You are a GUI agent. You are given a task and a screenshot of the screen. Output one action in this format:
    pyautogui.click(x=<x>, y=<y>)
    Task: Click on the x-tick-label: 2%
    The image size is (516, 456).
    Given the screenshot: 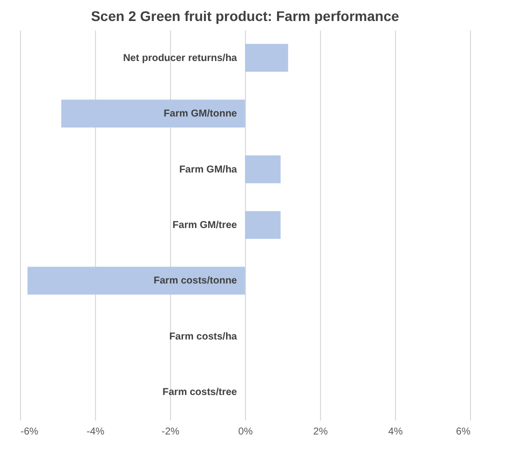 What is the action you would take?
    pyautogui.click(x=320, y=432)
    